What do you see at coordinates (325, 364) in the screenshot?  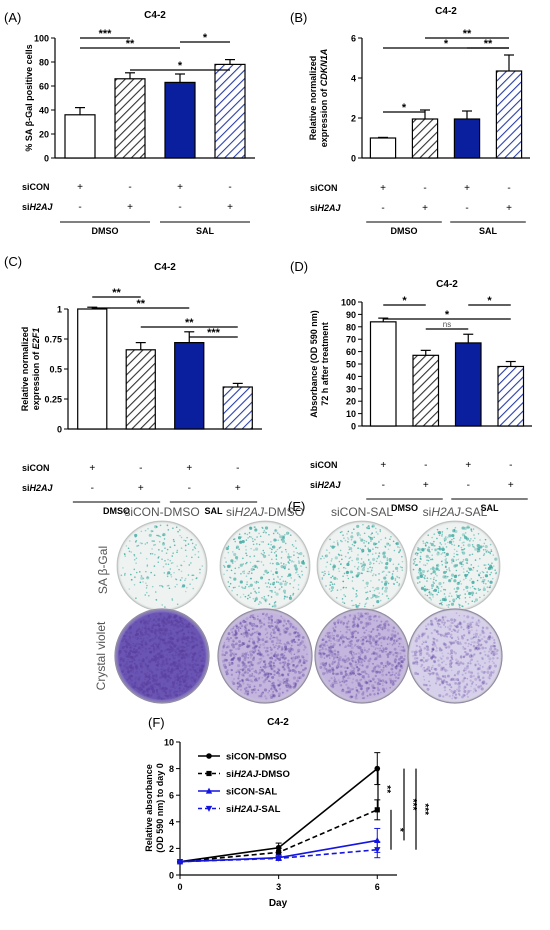 I see `y-axis-label-line2: 72 h after treatment` at bounding box center [325, 364].